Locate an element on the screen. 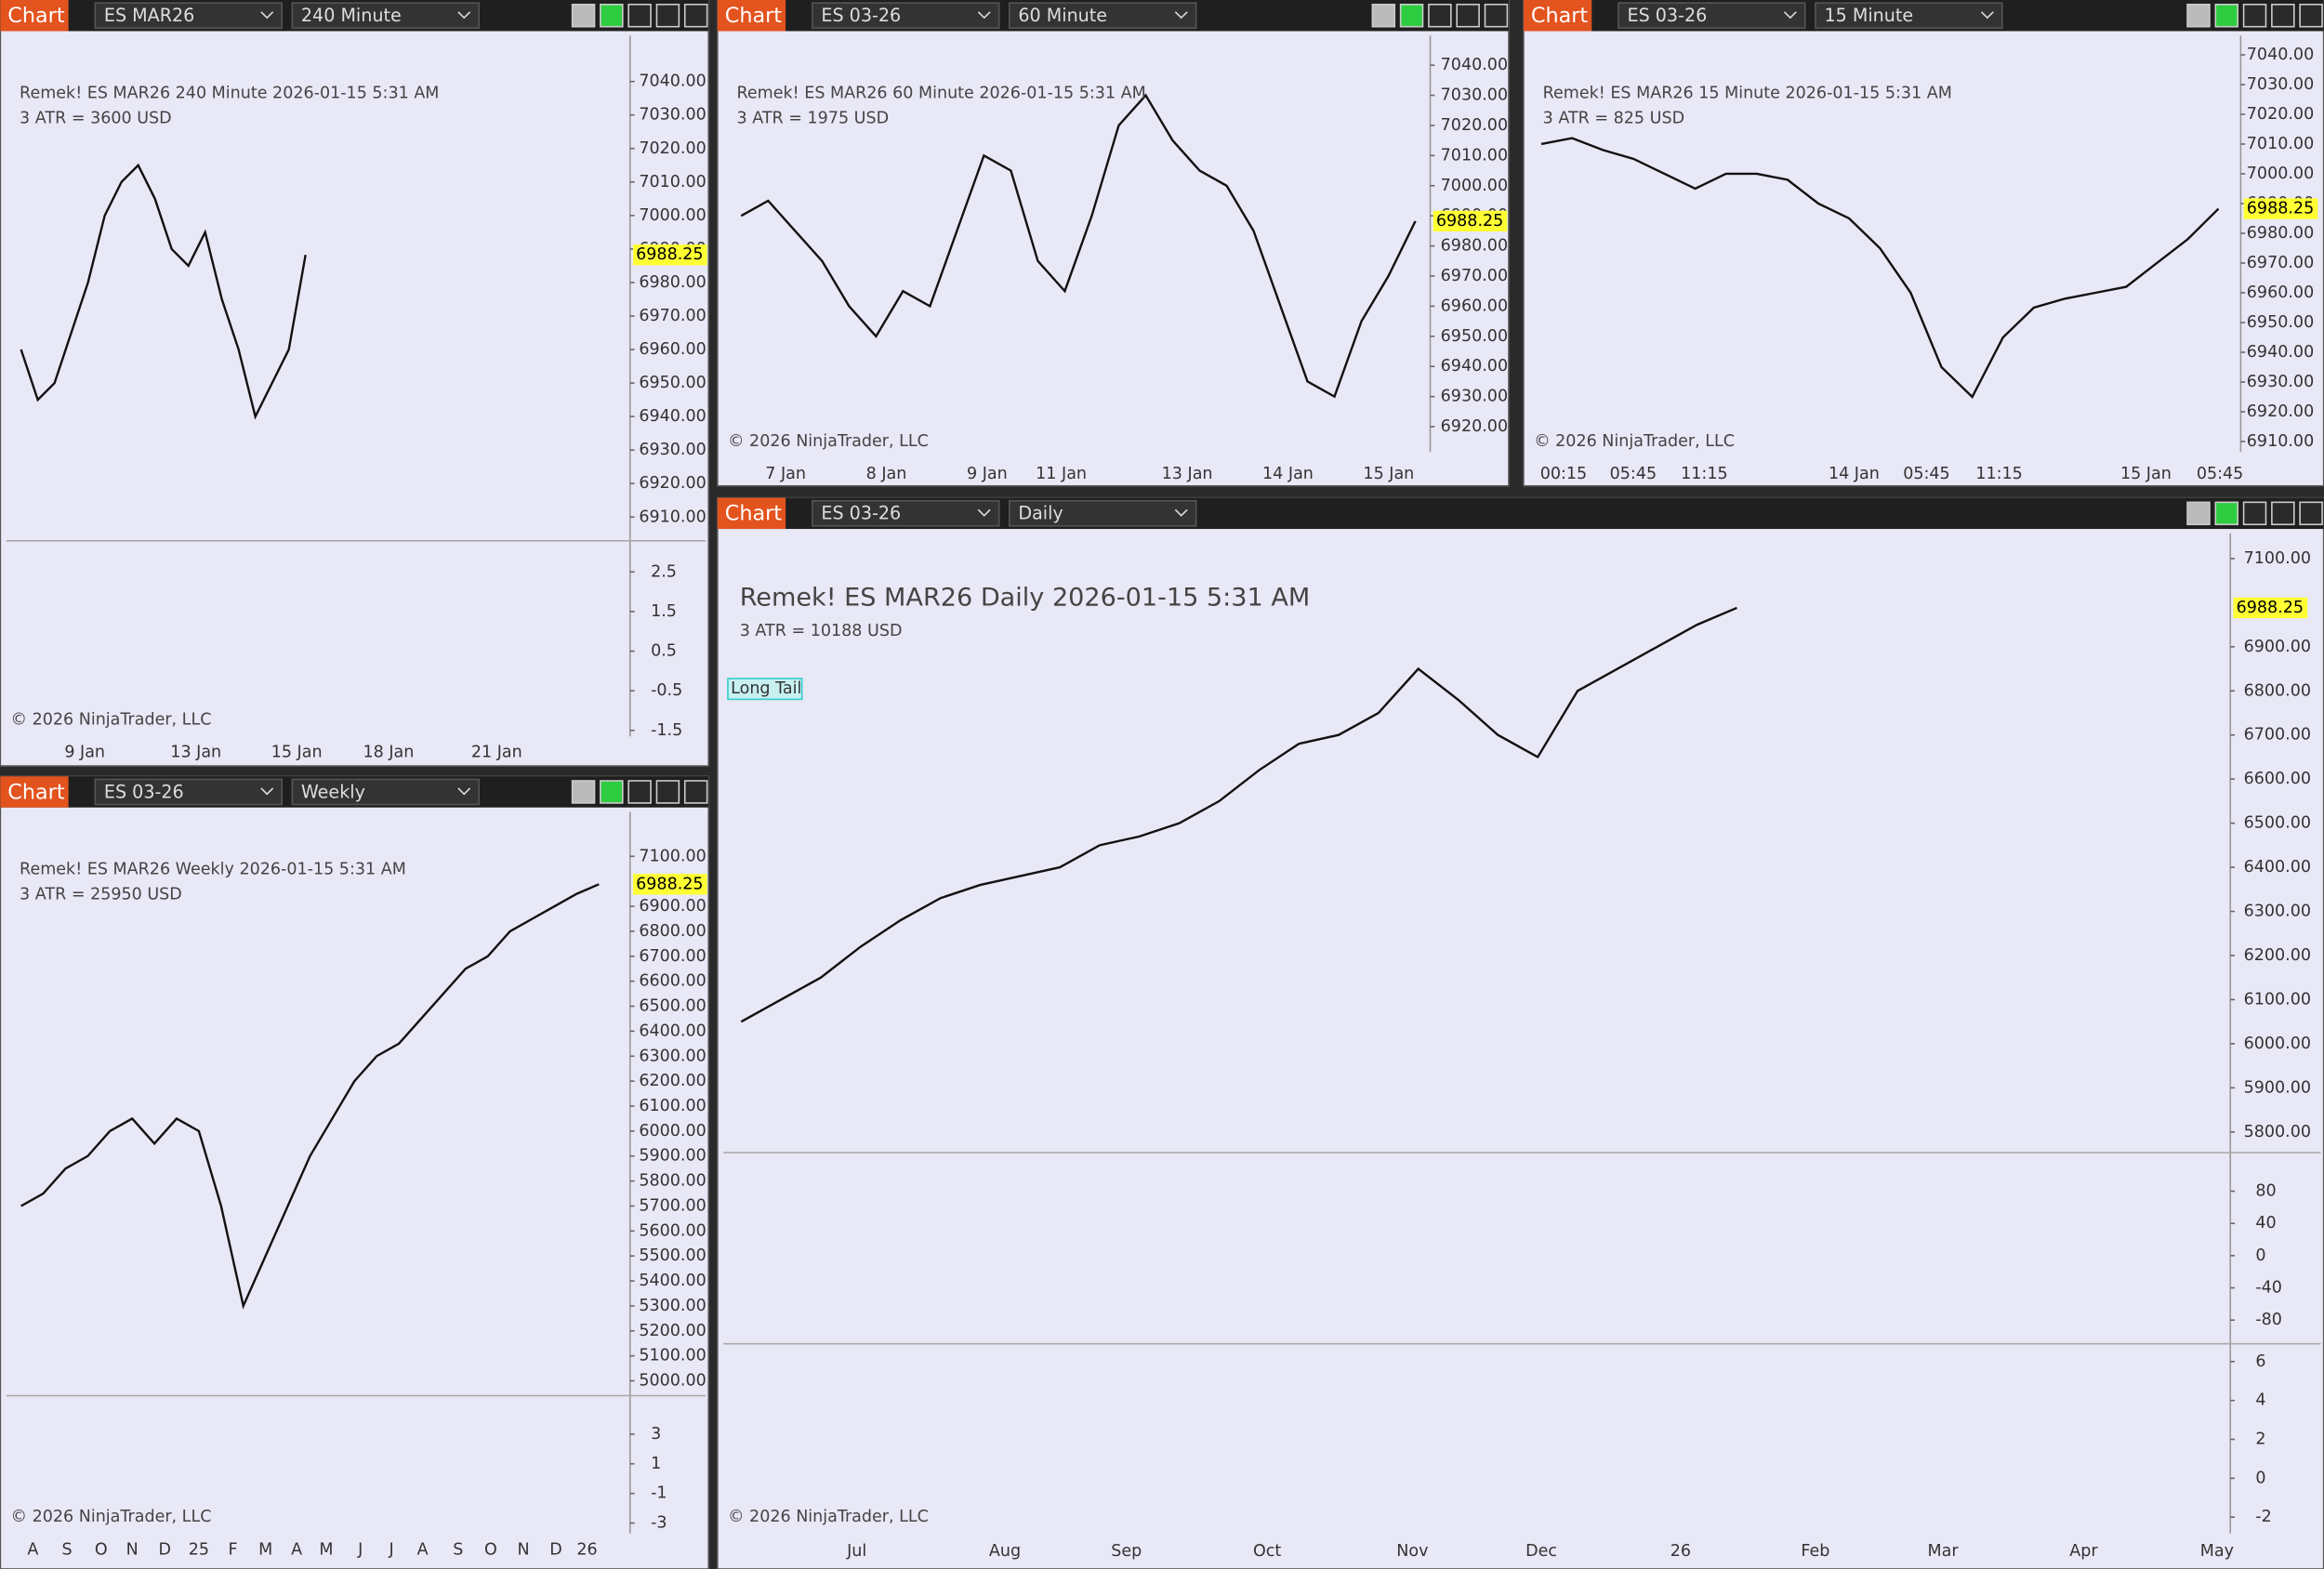  y-tick-label: 7000.00 is located at coordinates (2280, 174).